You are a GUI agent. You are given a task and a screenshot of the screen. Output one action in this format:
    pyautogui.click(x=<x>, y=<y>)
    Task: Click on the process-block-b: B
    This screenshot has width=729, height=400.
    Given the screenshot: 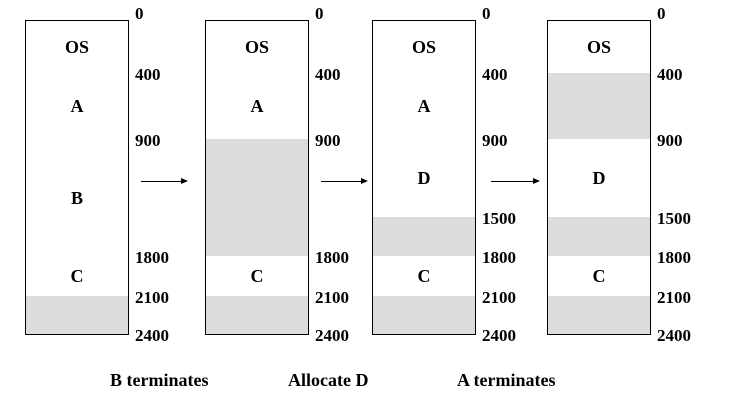 What is the action you would take?
    pyautogui.click(x=77, y=198)
    